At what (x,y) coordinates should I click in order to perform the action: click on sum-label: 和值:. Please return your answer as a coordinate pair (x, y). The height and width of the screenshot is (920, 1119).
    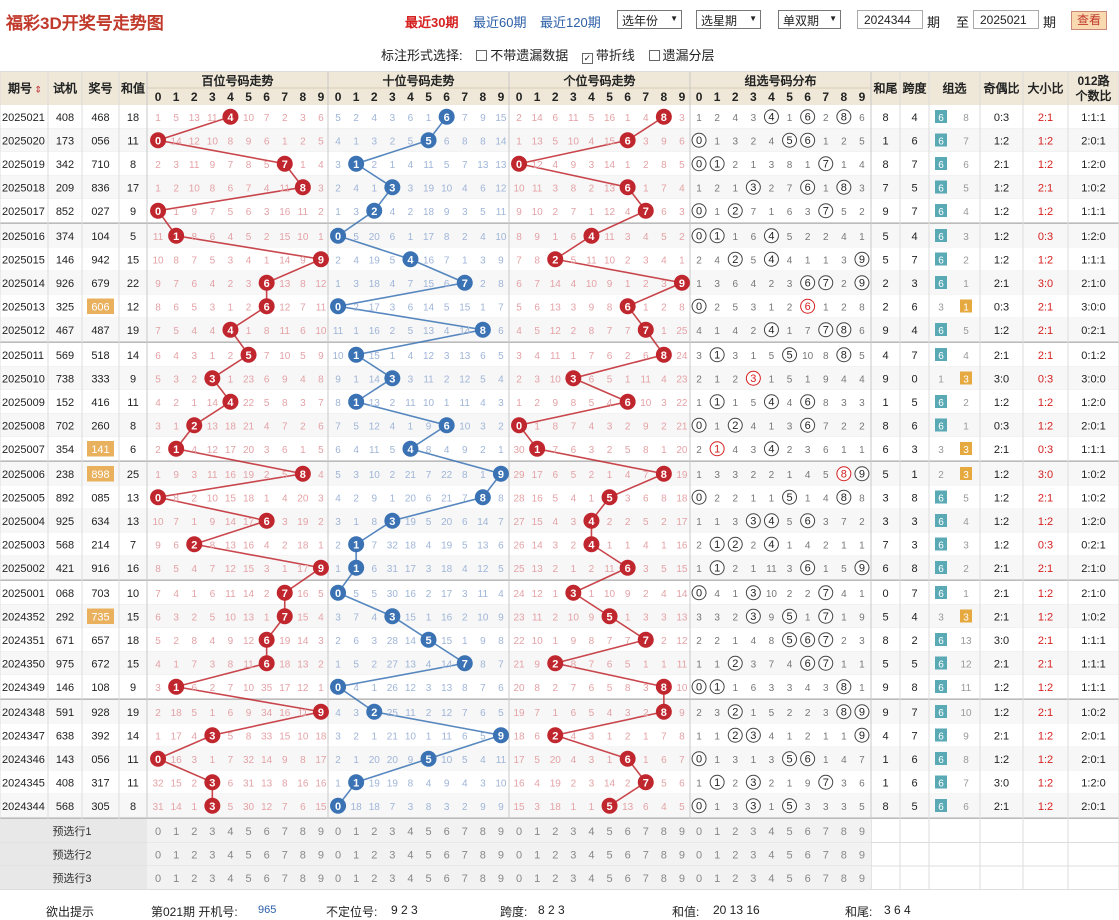
    Looking at the image, I should click on (686, 912).